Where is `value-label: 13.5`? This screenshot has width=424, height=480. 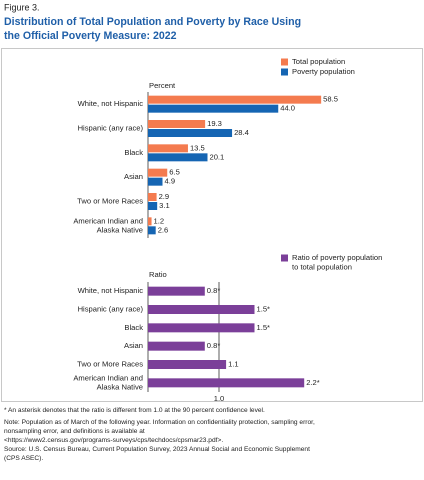
value-label: 13.5 is located at coordinates (197, 147).